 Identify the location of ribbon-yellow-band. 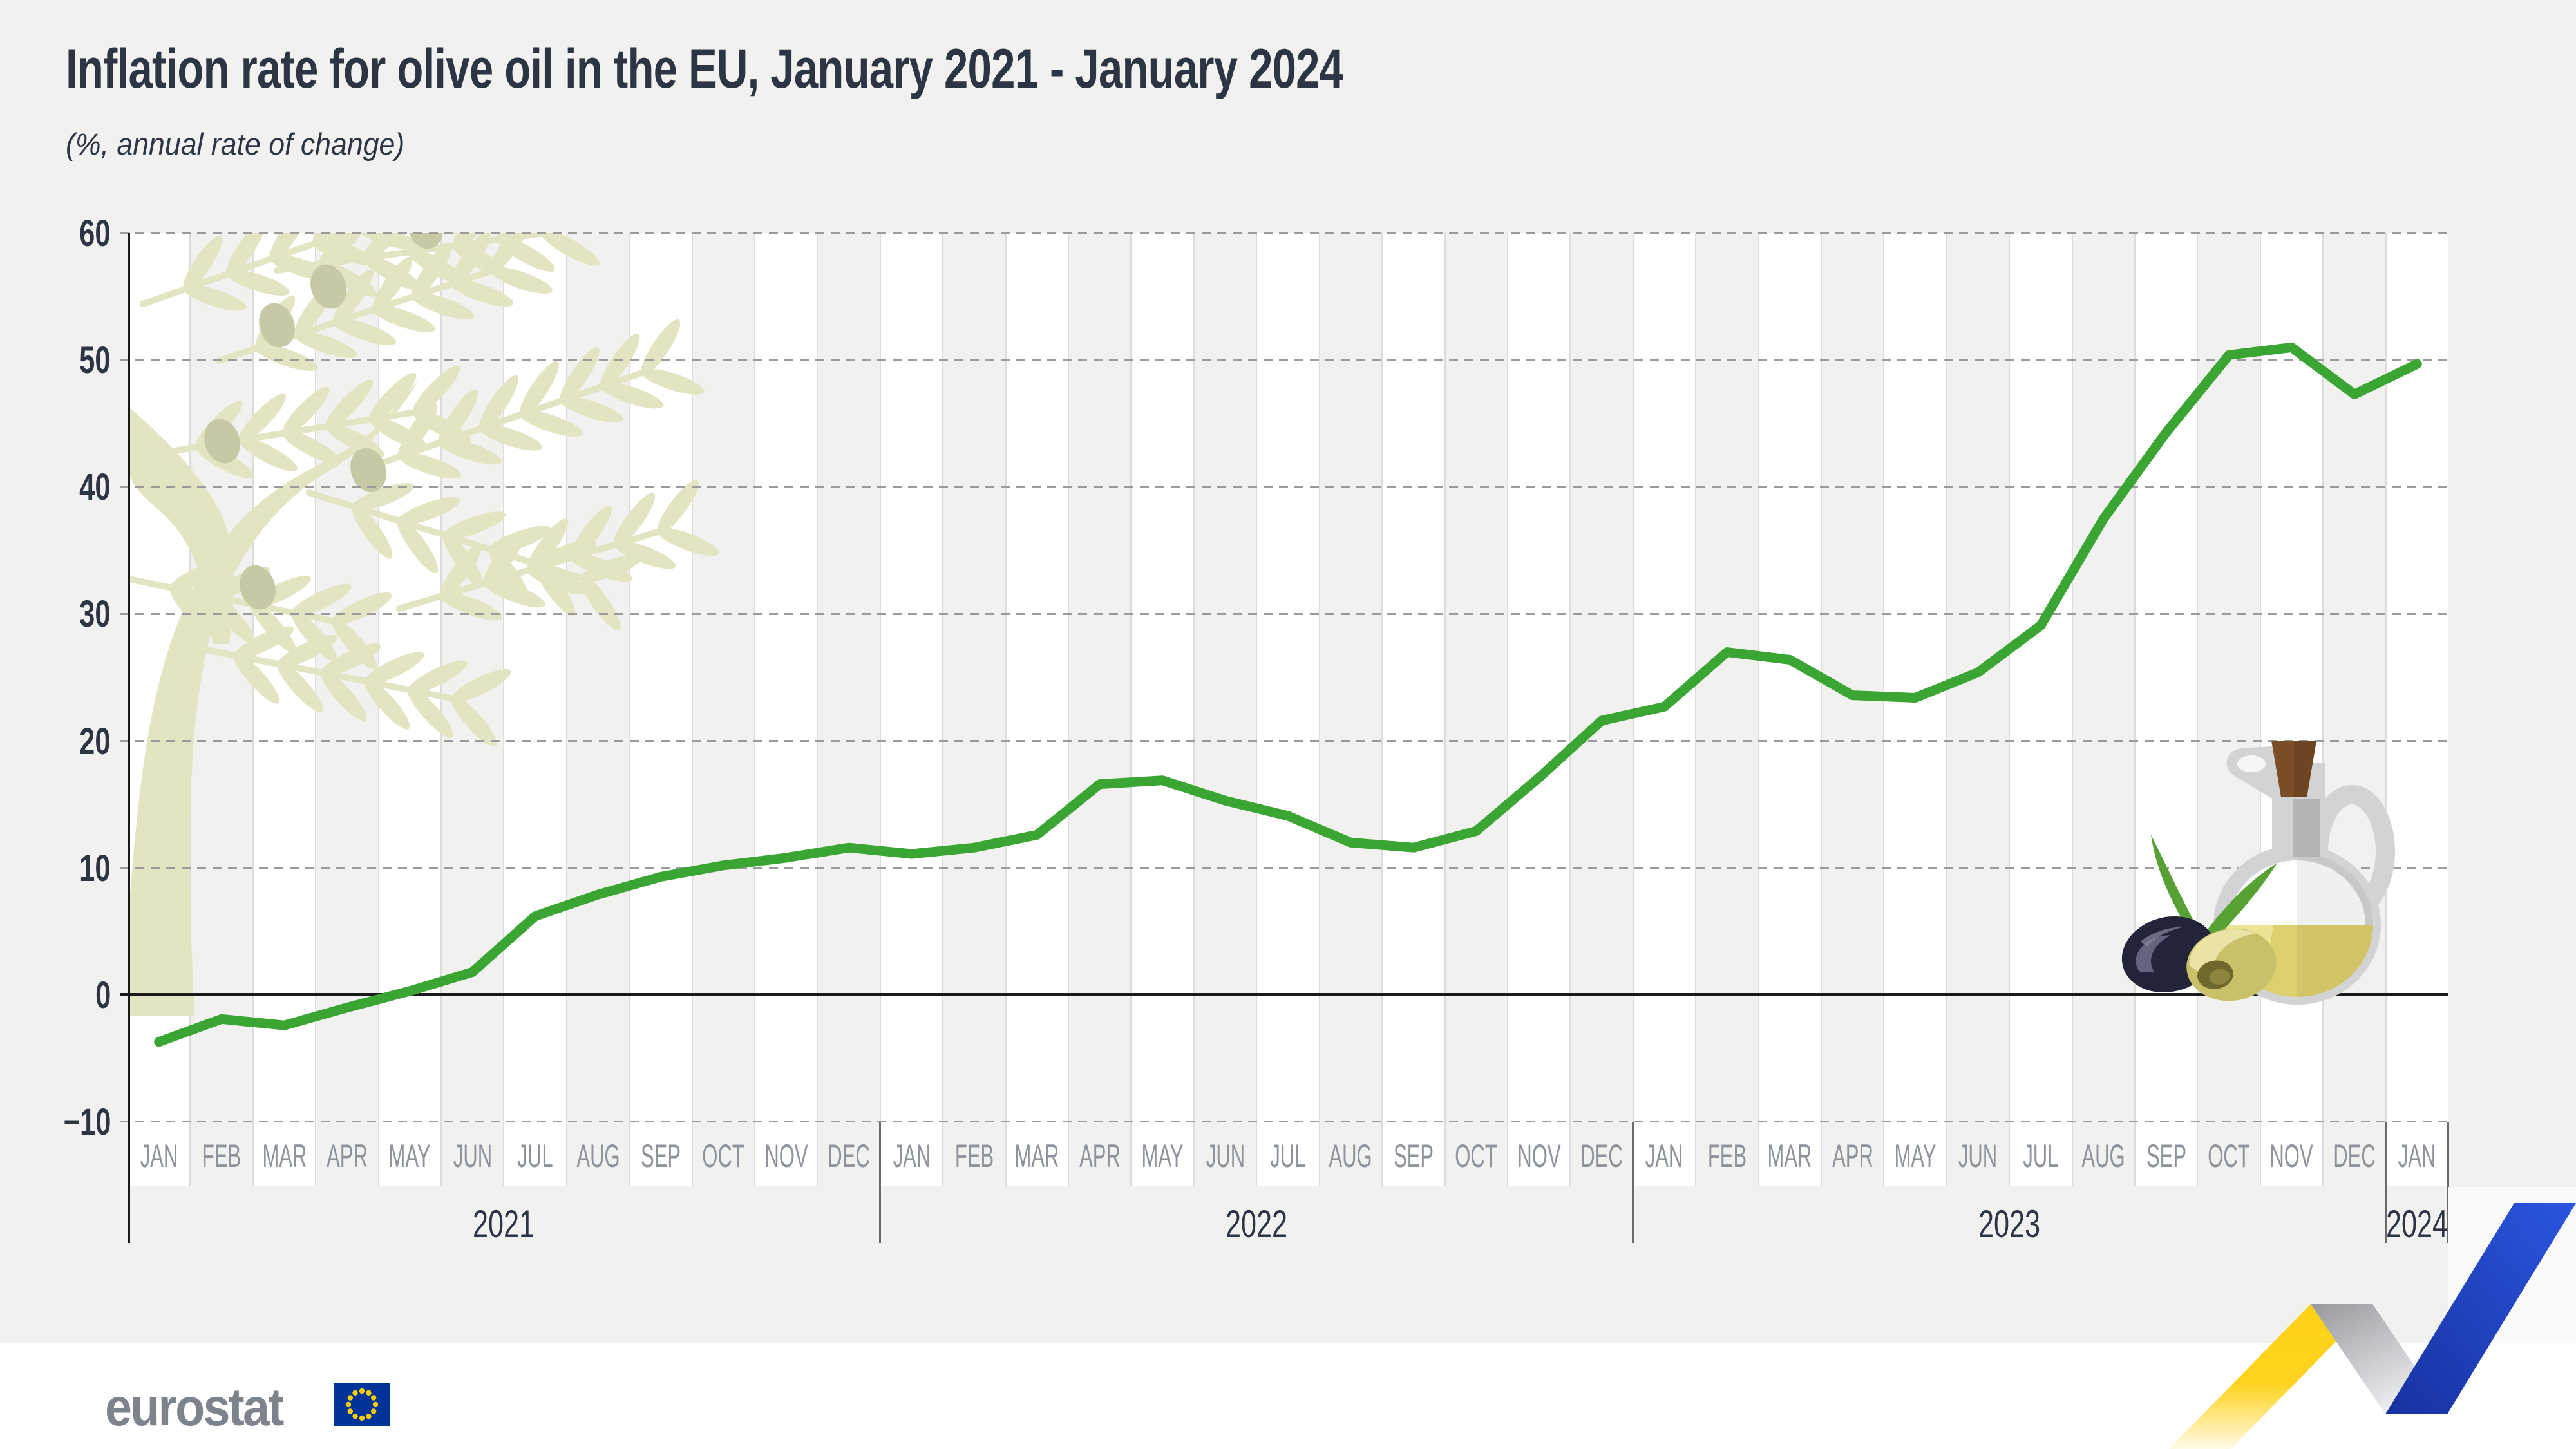
(2270, 1376).